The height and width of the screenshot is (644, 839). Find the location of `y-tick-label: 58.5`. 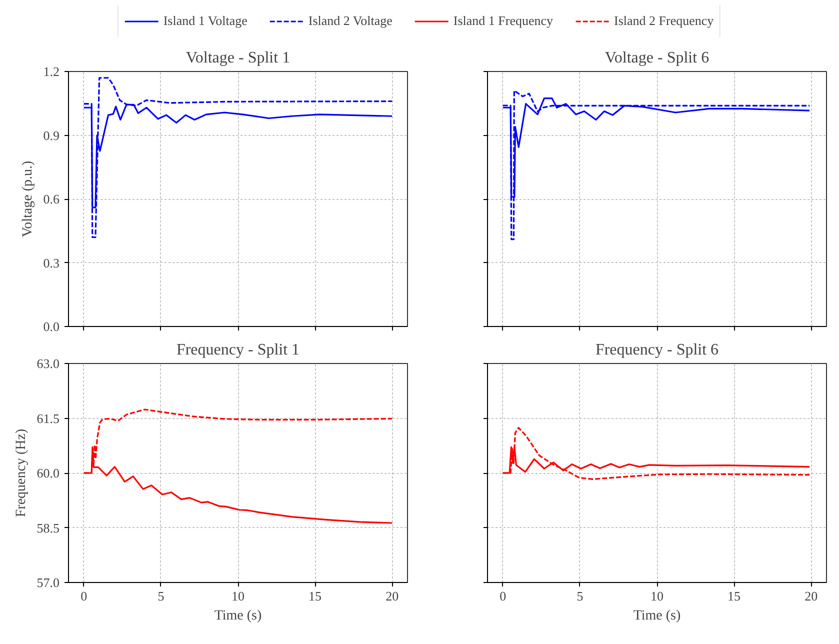

y-tick-label: 58.5 is located at coordinates (48, 528).